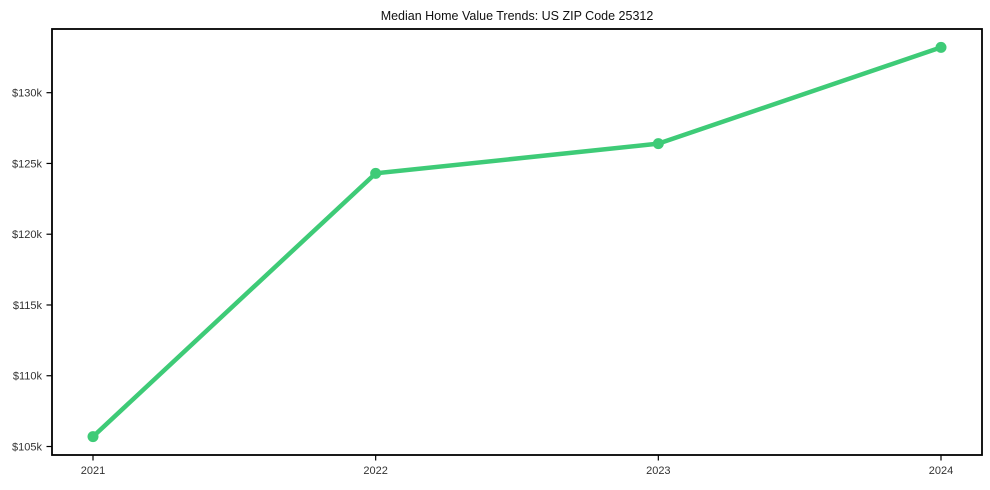 This screenshot has height=490, width=990. I want to click on x-axis-tick-label: 2024, so click(941, 471).